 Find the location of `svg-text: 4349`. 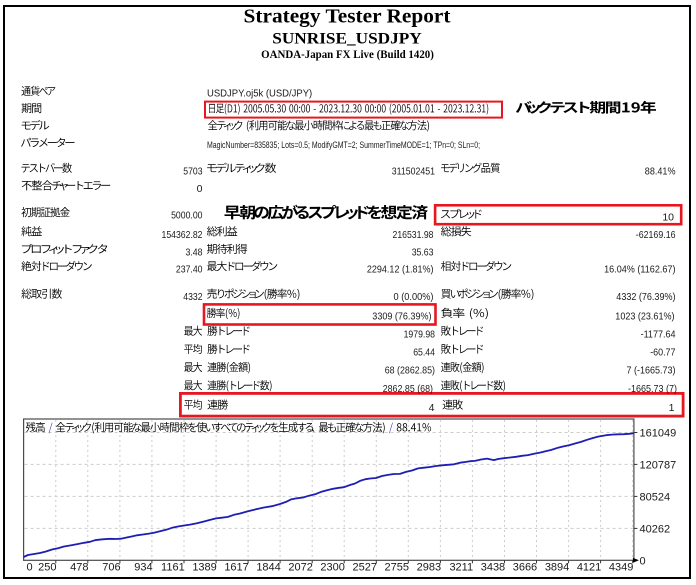

svg-text: 4349 is located at coordinates (621, 568).